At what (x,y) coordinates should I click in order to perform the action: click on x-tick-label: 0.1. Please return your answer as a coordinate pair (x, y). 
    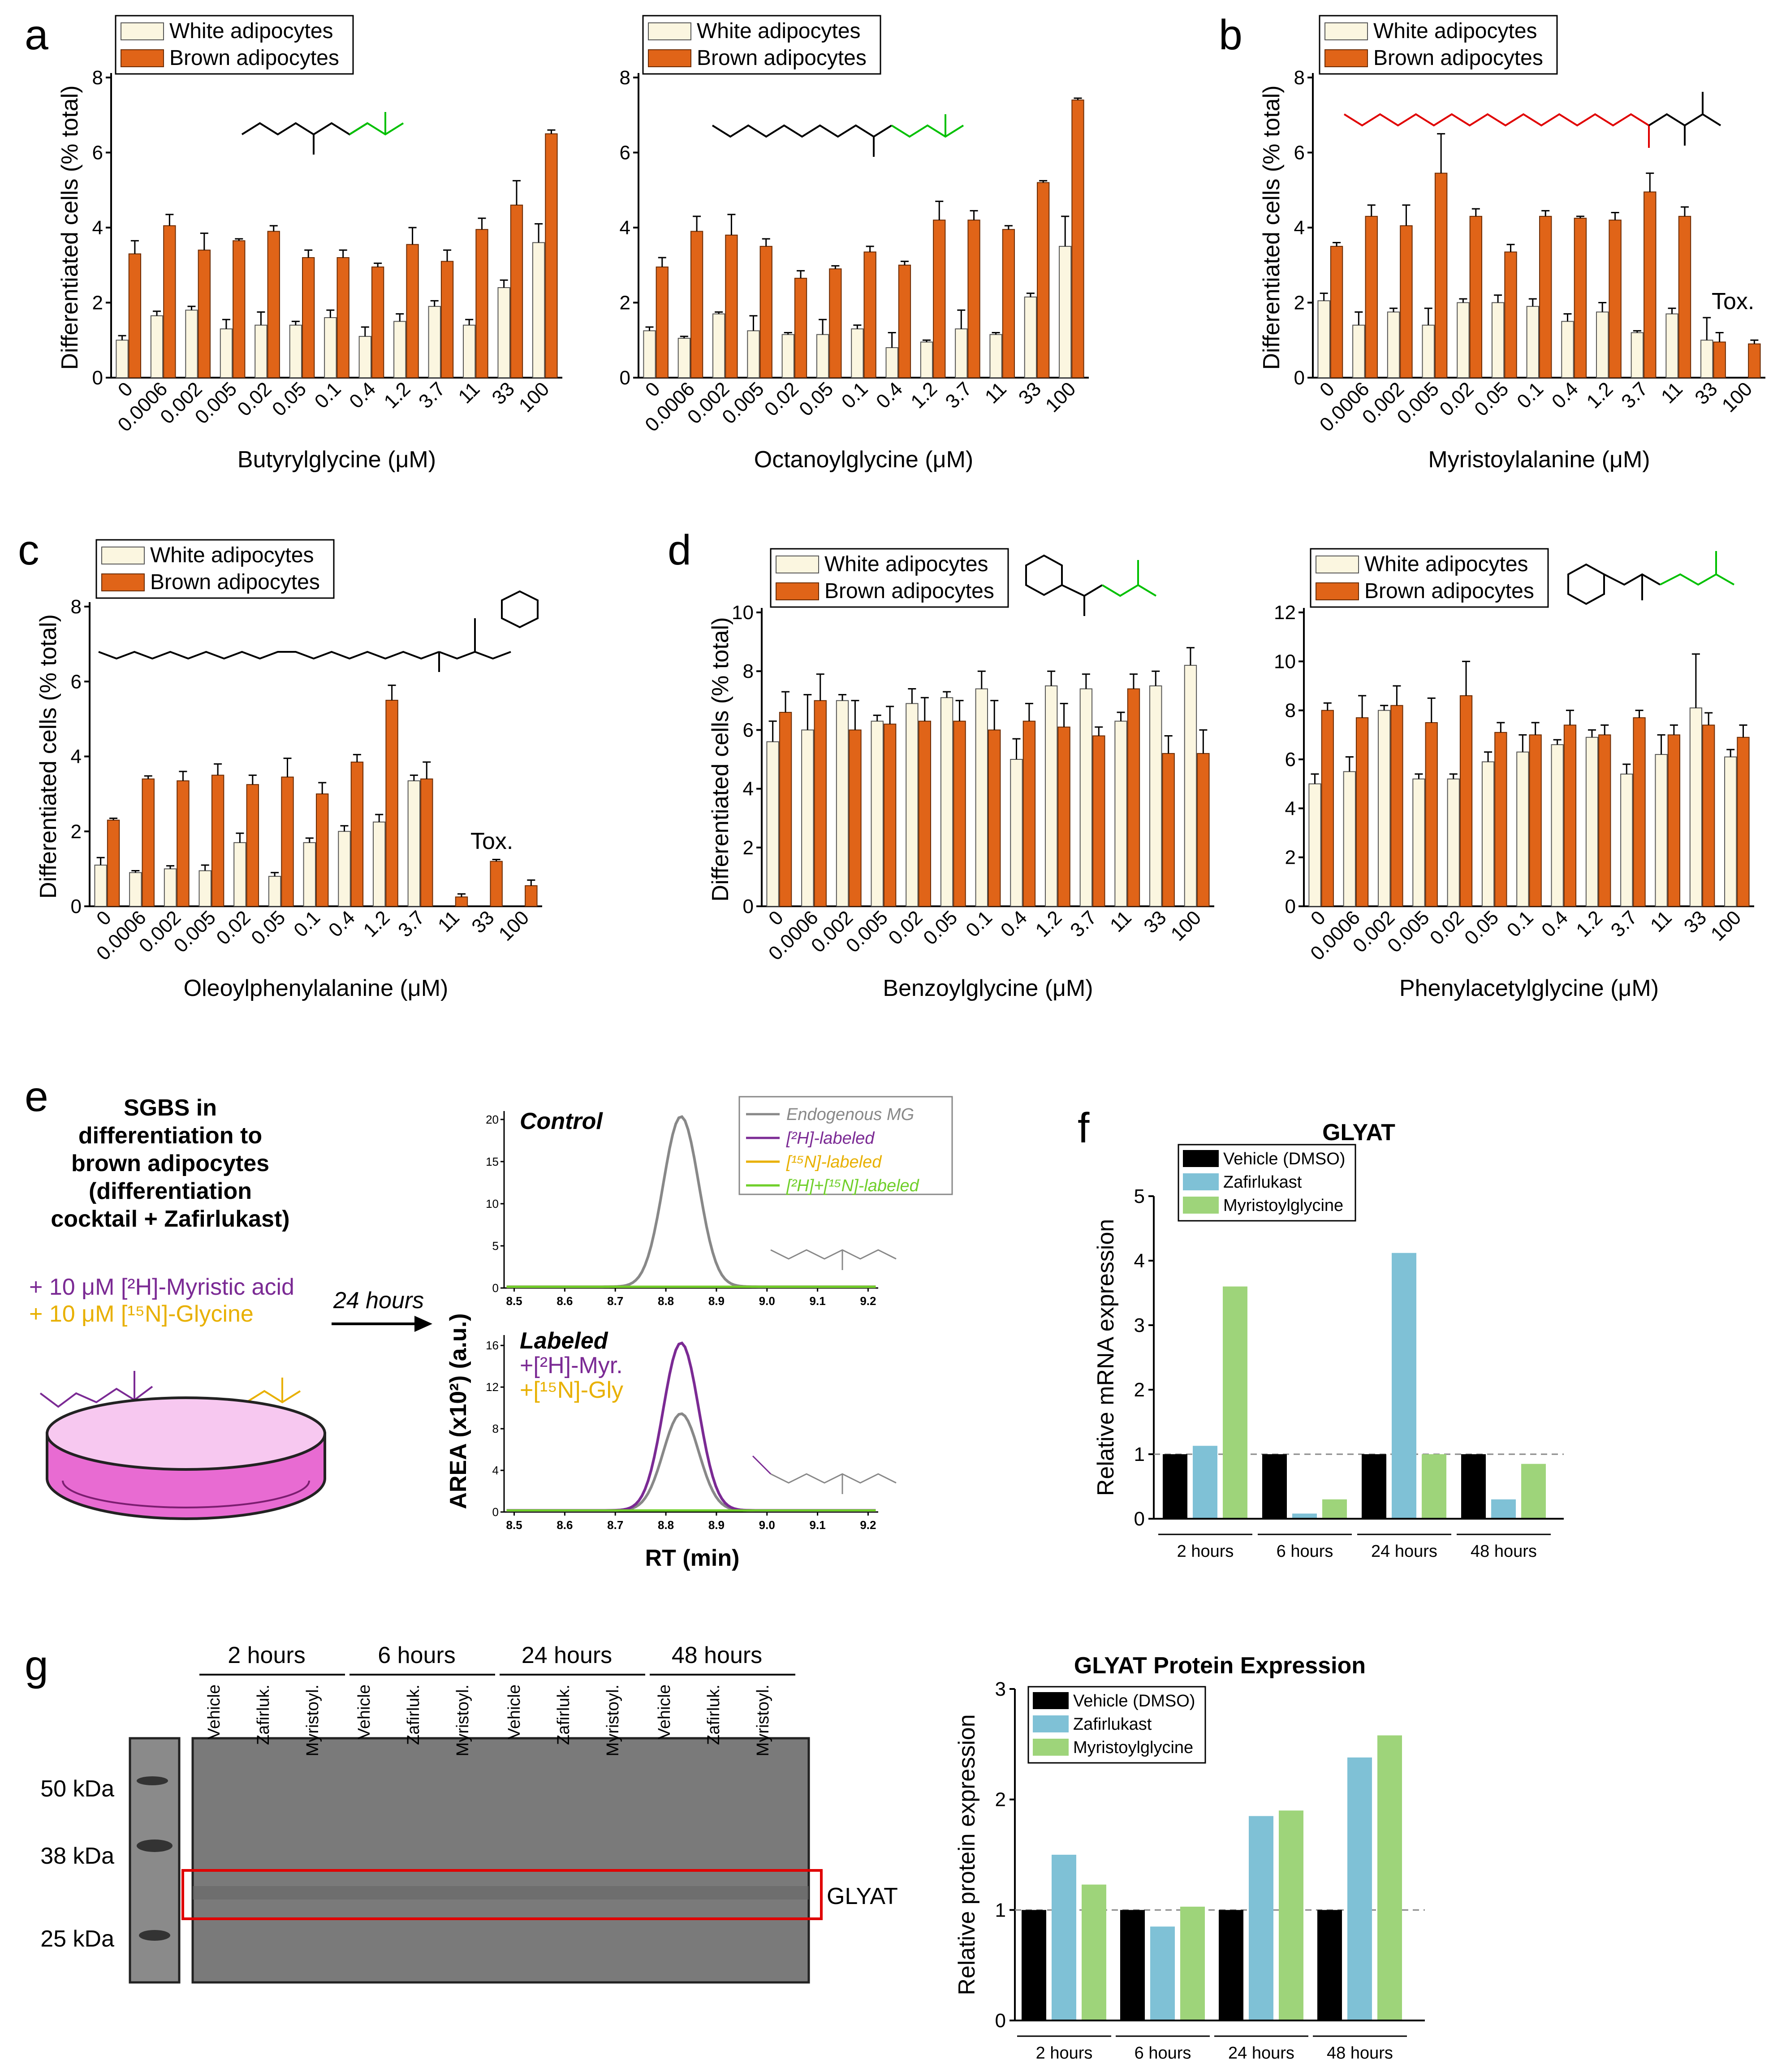
    Looking at the image, I should click on (854, 395).